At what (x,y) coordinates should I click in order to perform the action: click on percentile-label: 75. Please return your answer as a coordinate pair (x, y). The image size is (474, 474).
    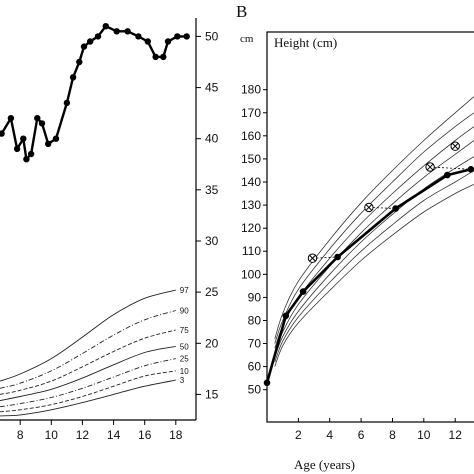
    Looking at the image, I should click on (184, 330).